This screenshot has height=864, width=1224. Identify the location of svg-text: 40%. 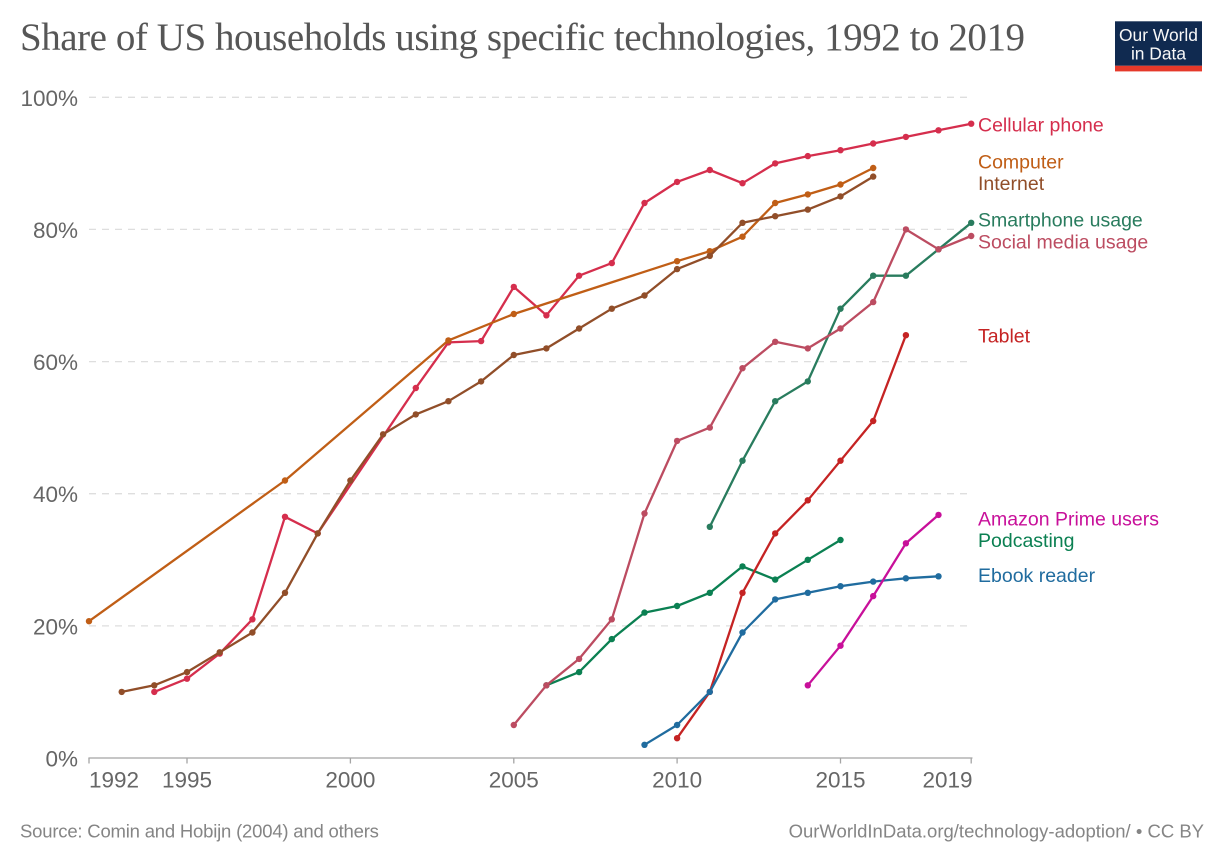
(55, 494).